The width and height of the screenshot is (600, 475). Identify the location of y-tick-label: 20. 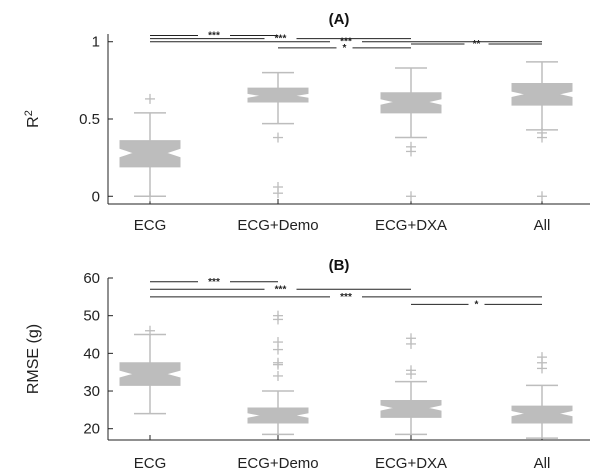
(91, 429).